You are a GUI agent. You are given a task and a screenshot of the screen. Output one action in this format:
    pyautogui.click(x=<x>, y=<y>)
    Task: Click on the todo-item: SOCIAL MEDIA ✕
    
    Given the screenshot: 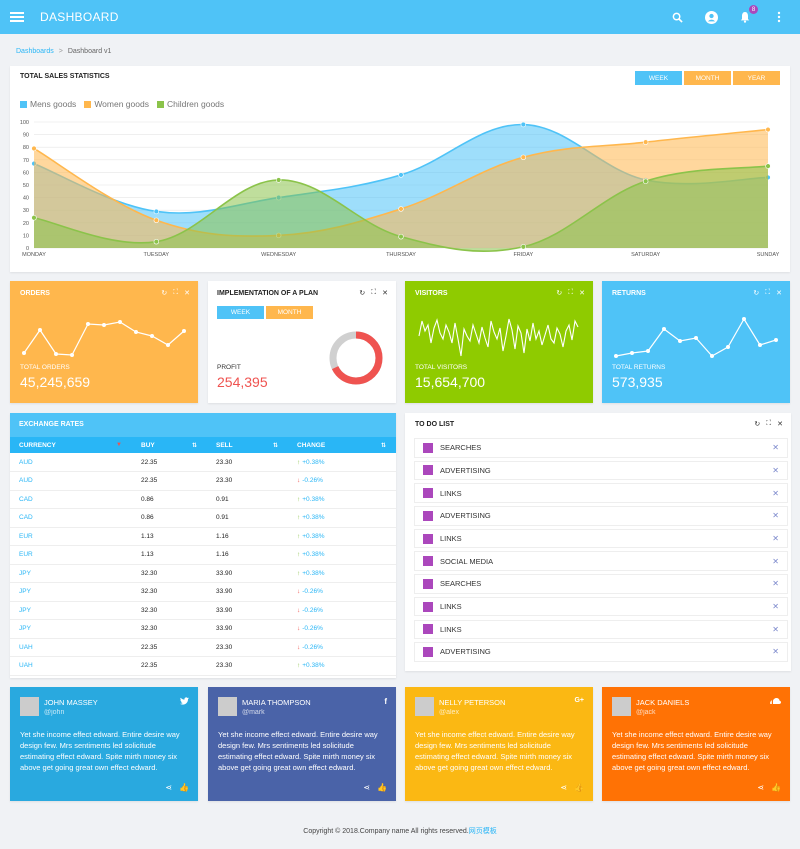 What is the action you would take?
    pyautogui.click(x=601, y=561)
    